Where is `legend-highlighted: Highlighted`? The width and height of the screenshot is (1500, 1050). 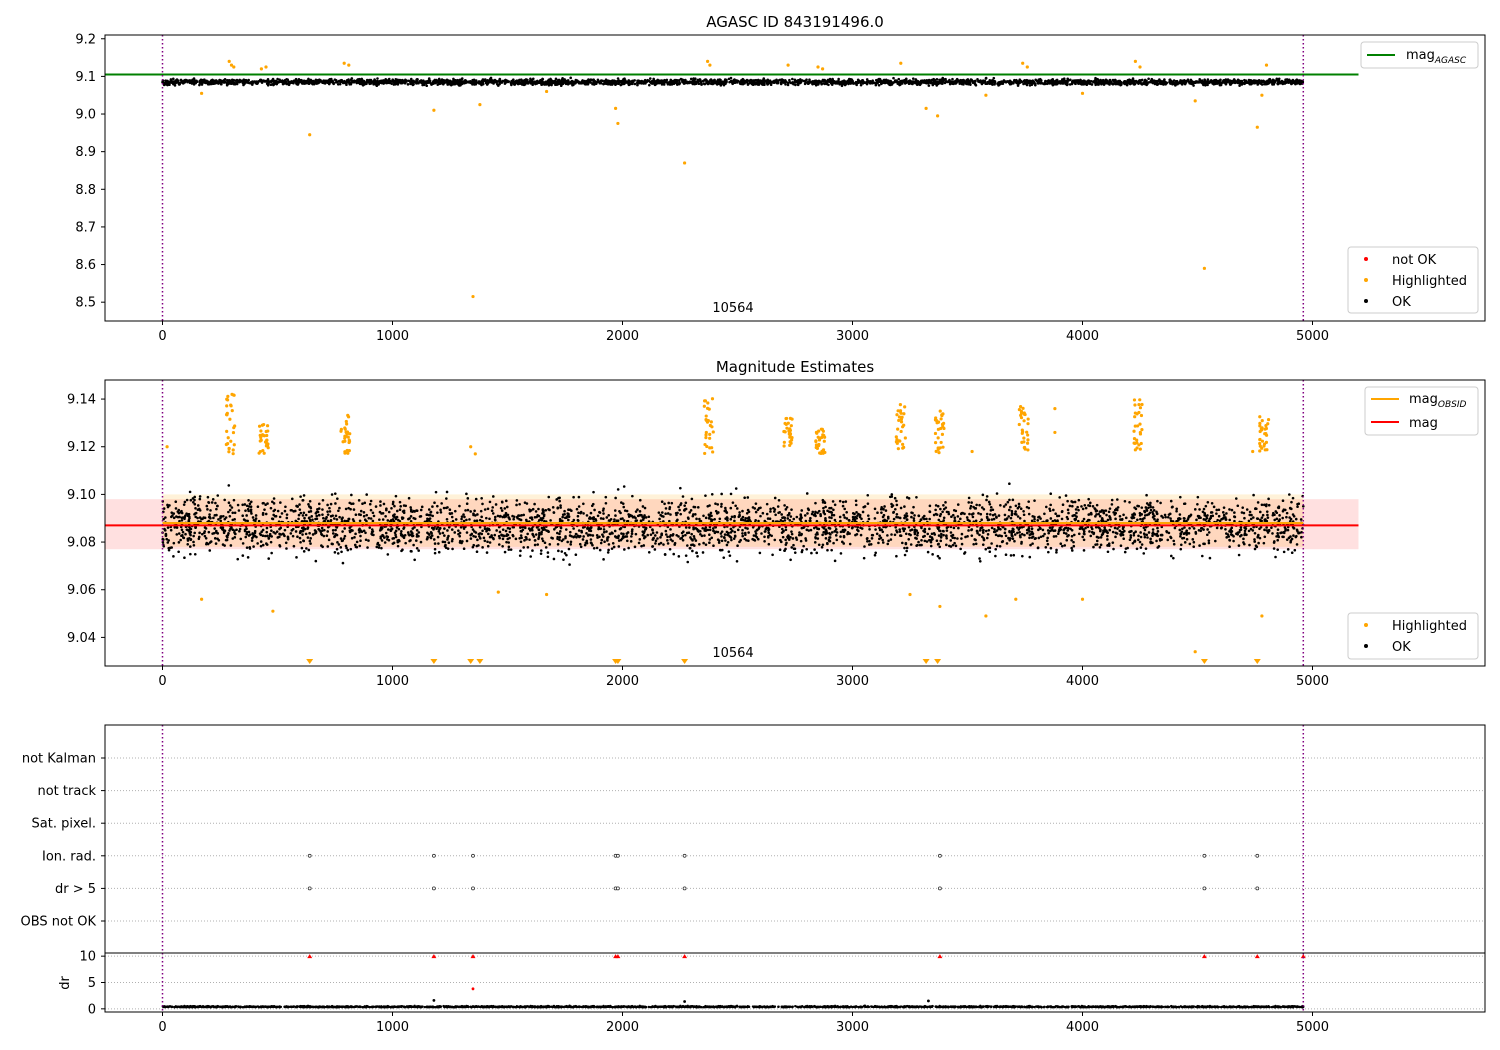
legend-highlighted: Highlighted is located at coordinates (1429, 281).